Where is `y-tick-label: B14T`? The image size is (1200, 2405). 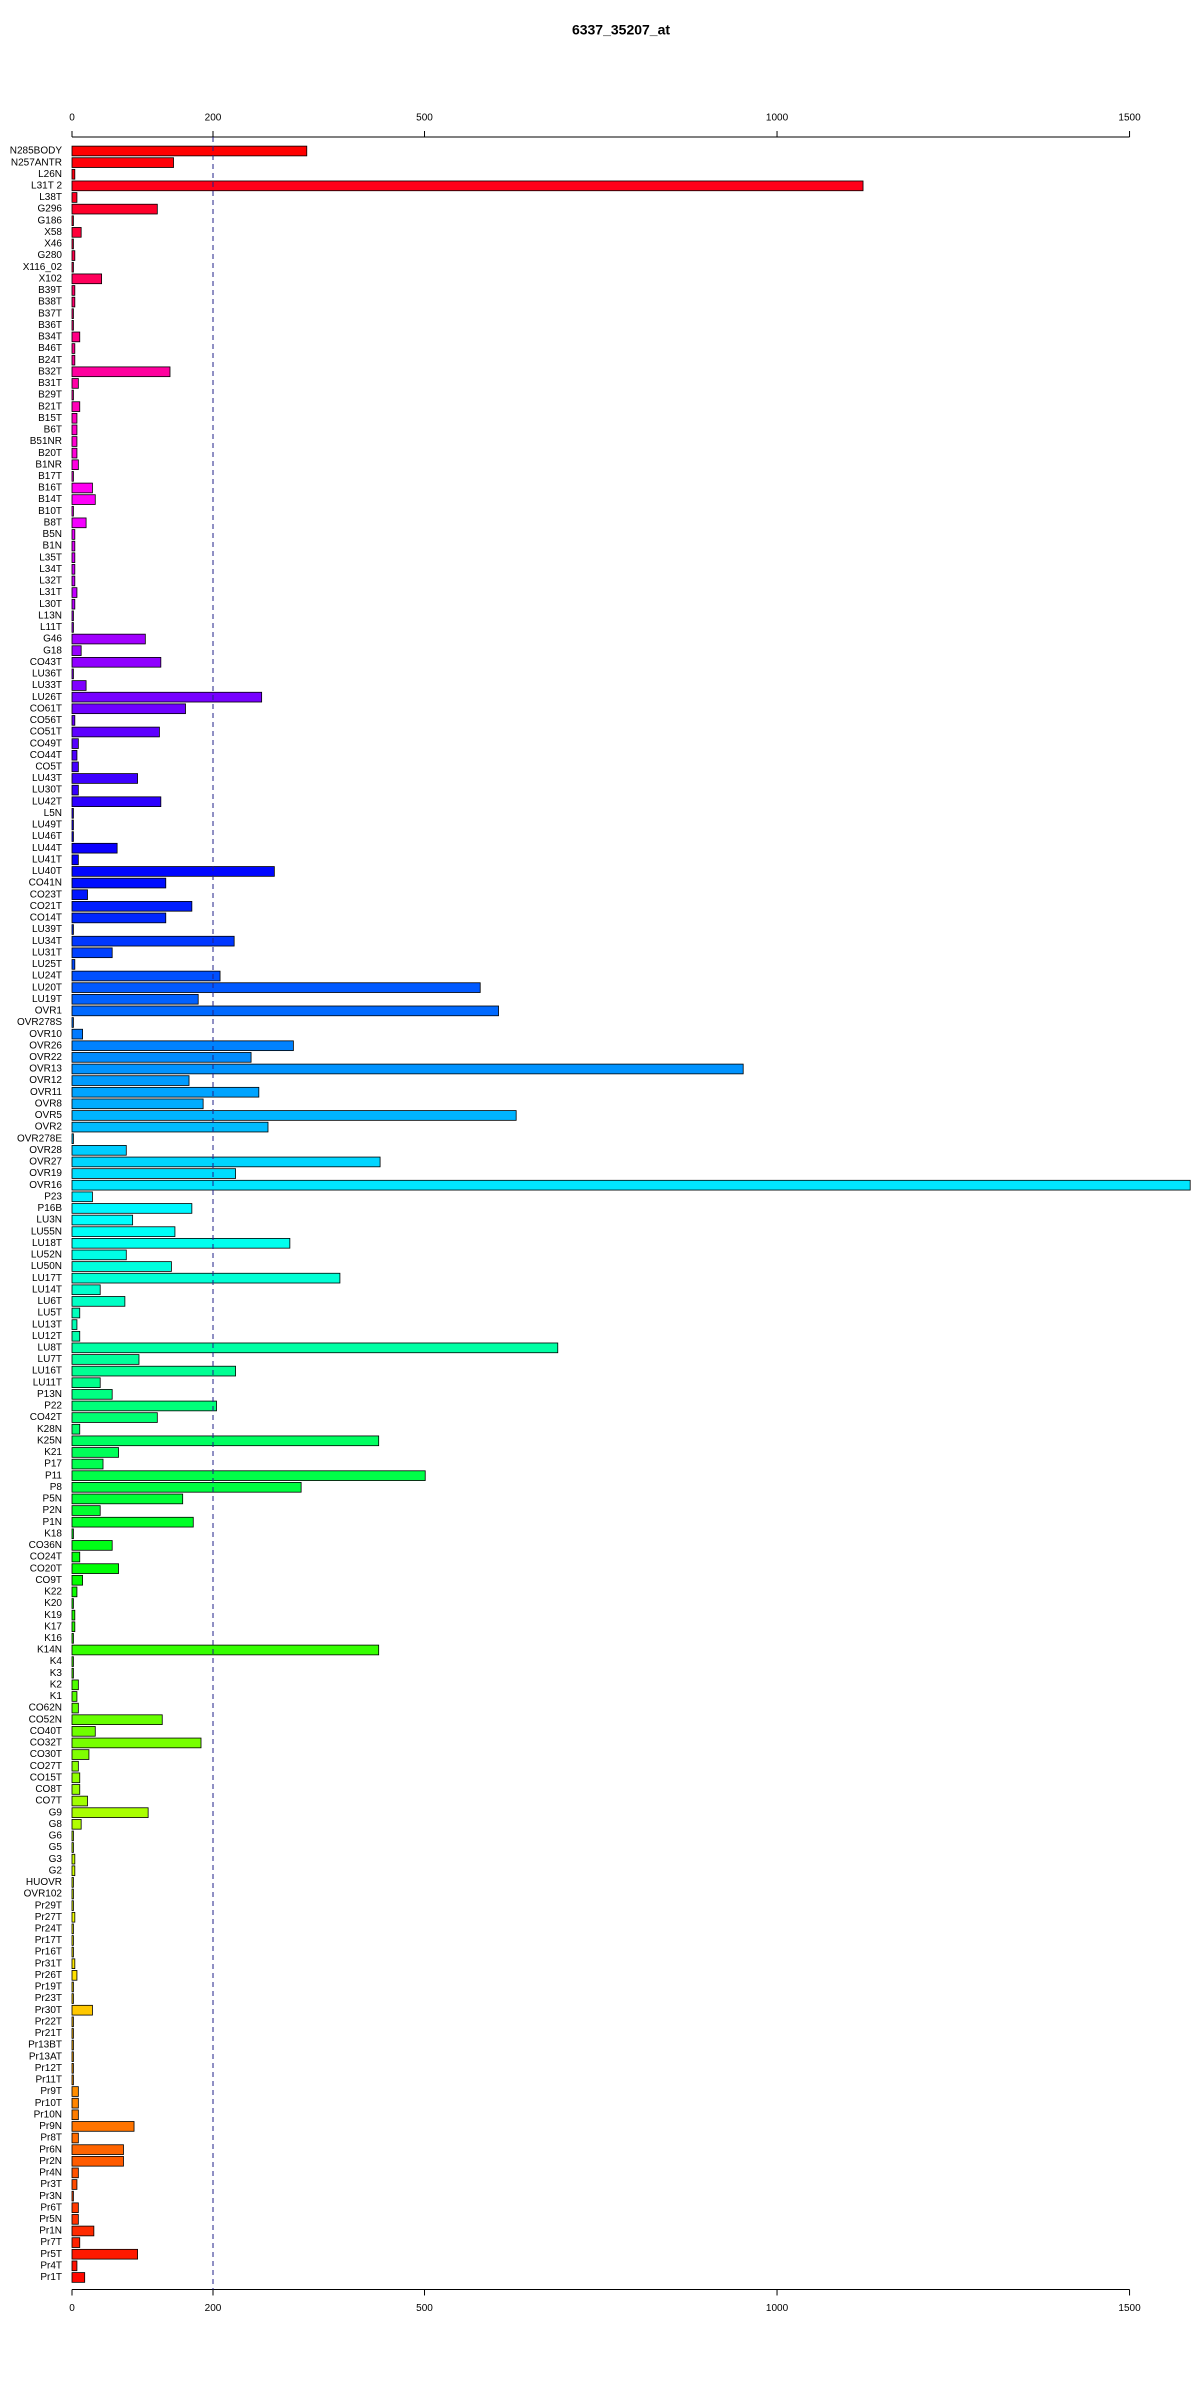 y-tick-label: B14T is located at coordinates (50, 499).